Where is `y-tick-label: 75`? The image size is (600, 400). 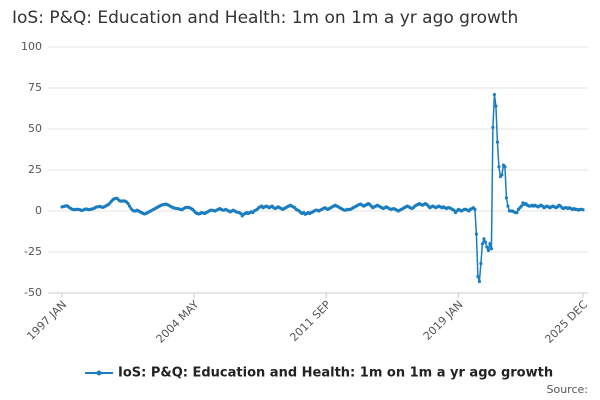
y-tick-label: 75 is located at coordinates (35, 87).